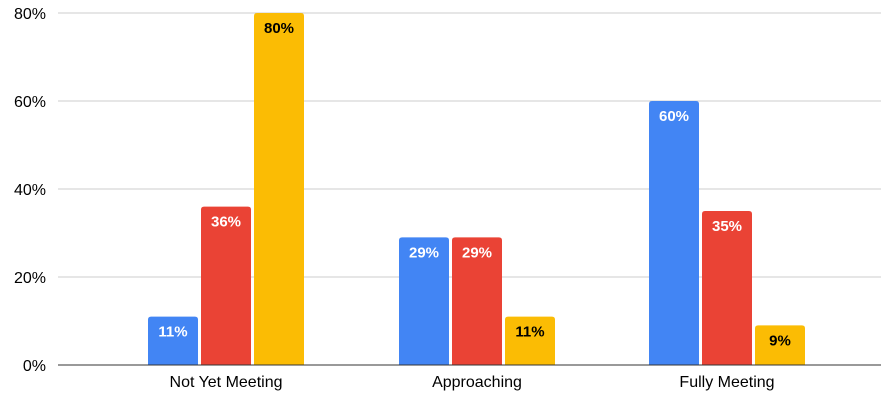 The image size is (889, 393). Describe the element at coordinates (34, 366) in the screenshot. I see `y-tick-label: 0%` at that location.